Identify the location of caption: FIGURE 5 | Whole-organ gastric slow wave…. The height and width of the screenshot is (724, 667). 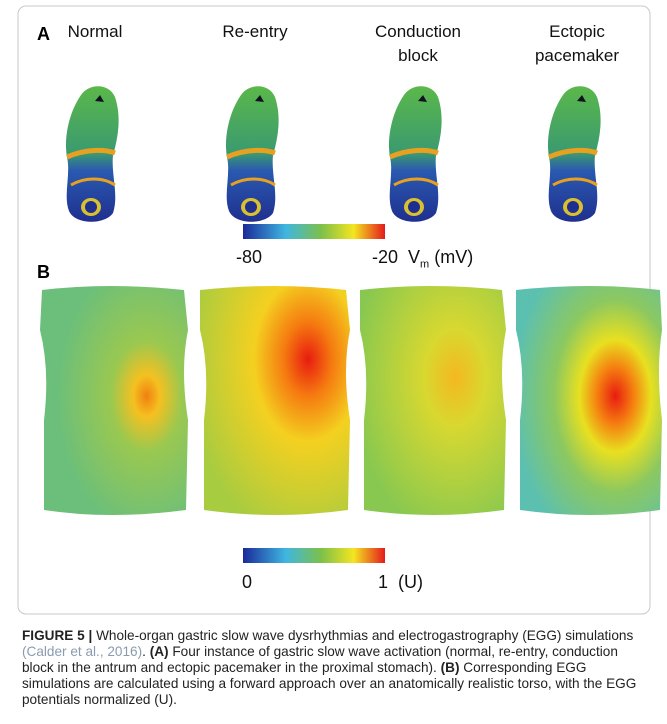
(337, 668).